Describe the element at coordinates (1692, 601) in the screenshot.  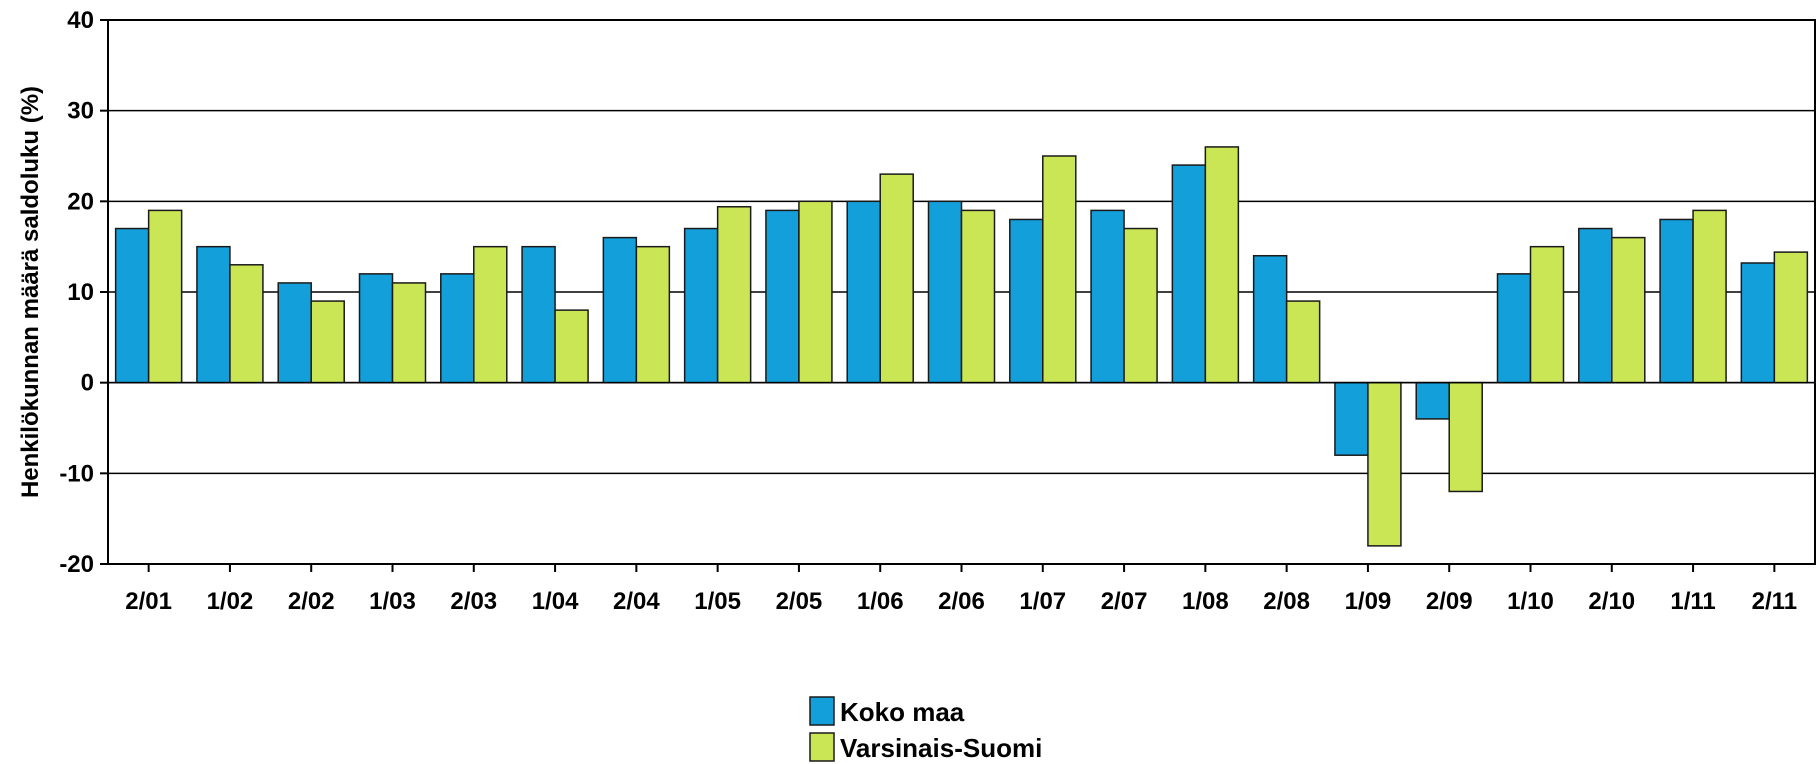
I see `x-tick-label: 1/11` at that location.